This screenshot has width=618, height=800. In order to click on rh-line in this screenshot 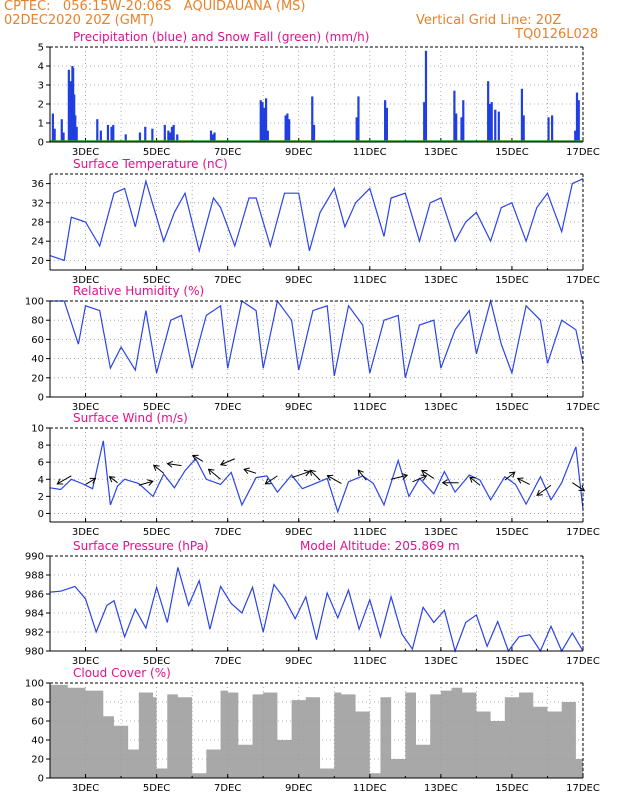, I will do `click(317, 338)`.